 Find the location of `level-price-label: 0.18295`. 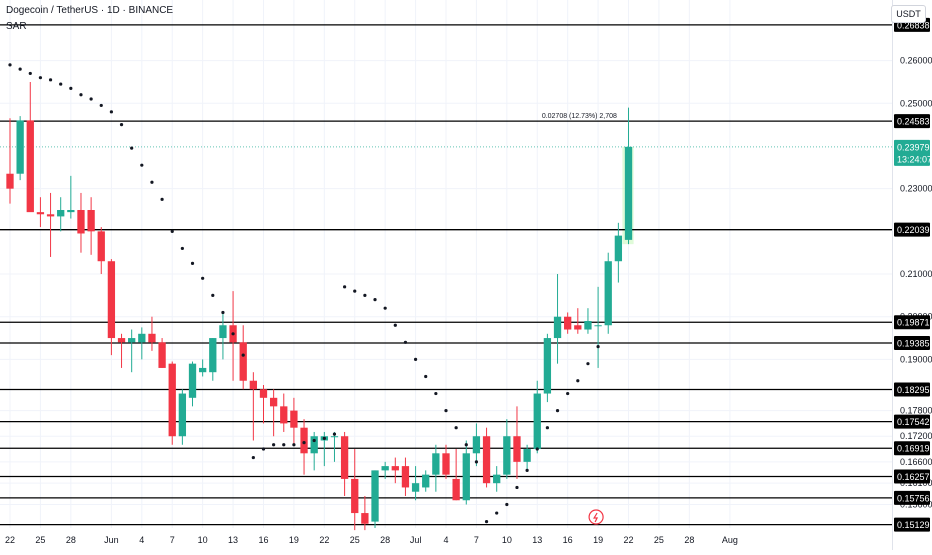

level-price-label: 0.18295 is located at coordinates (913, 390).